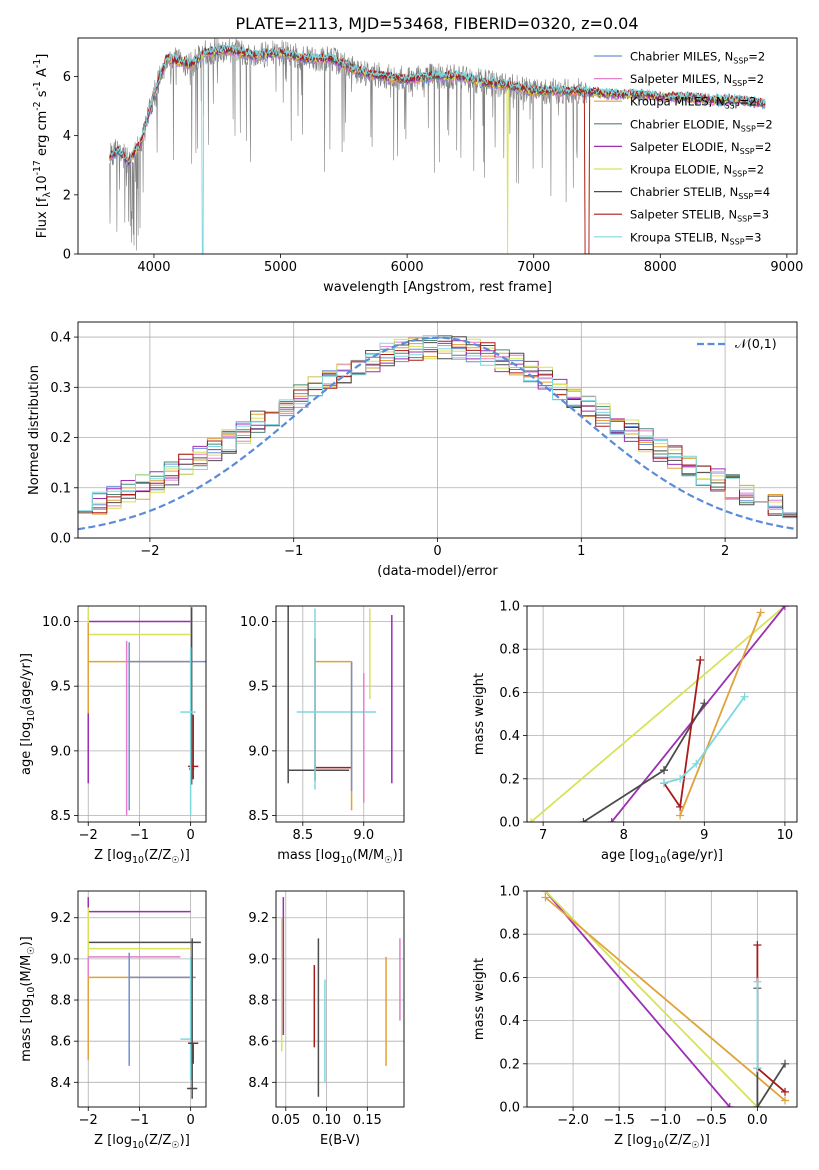 This screenshot has height=1170, width=819. Describe the element at coordinates (47, 194) in the screenshot. I see `label-part: λ` at that location.